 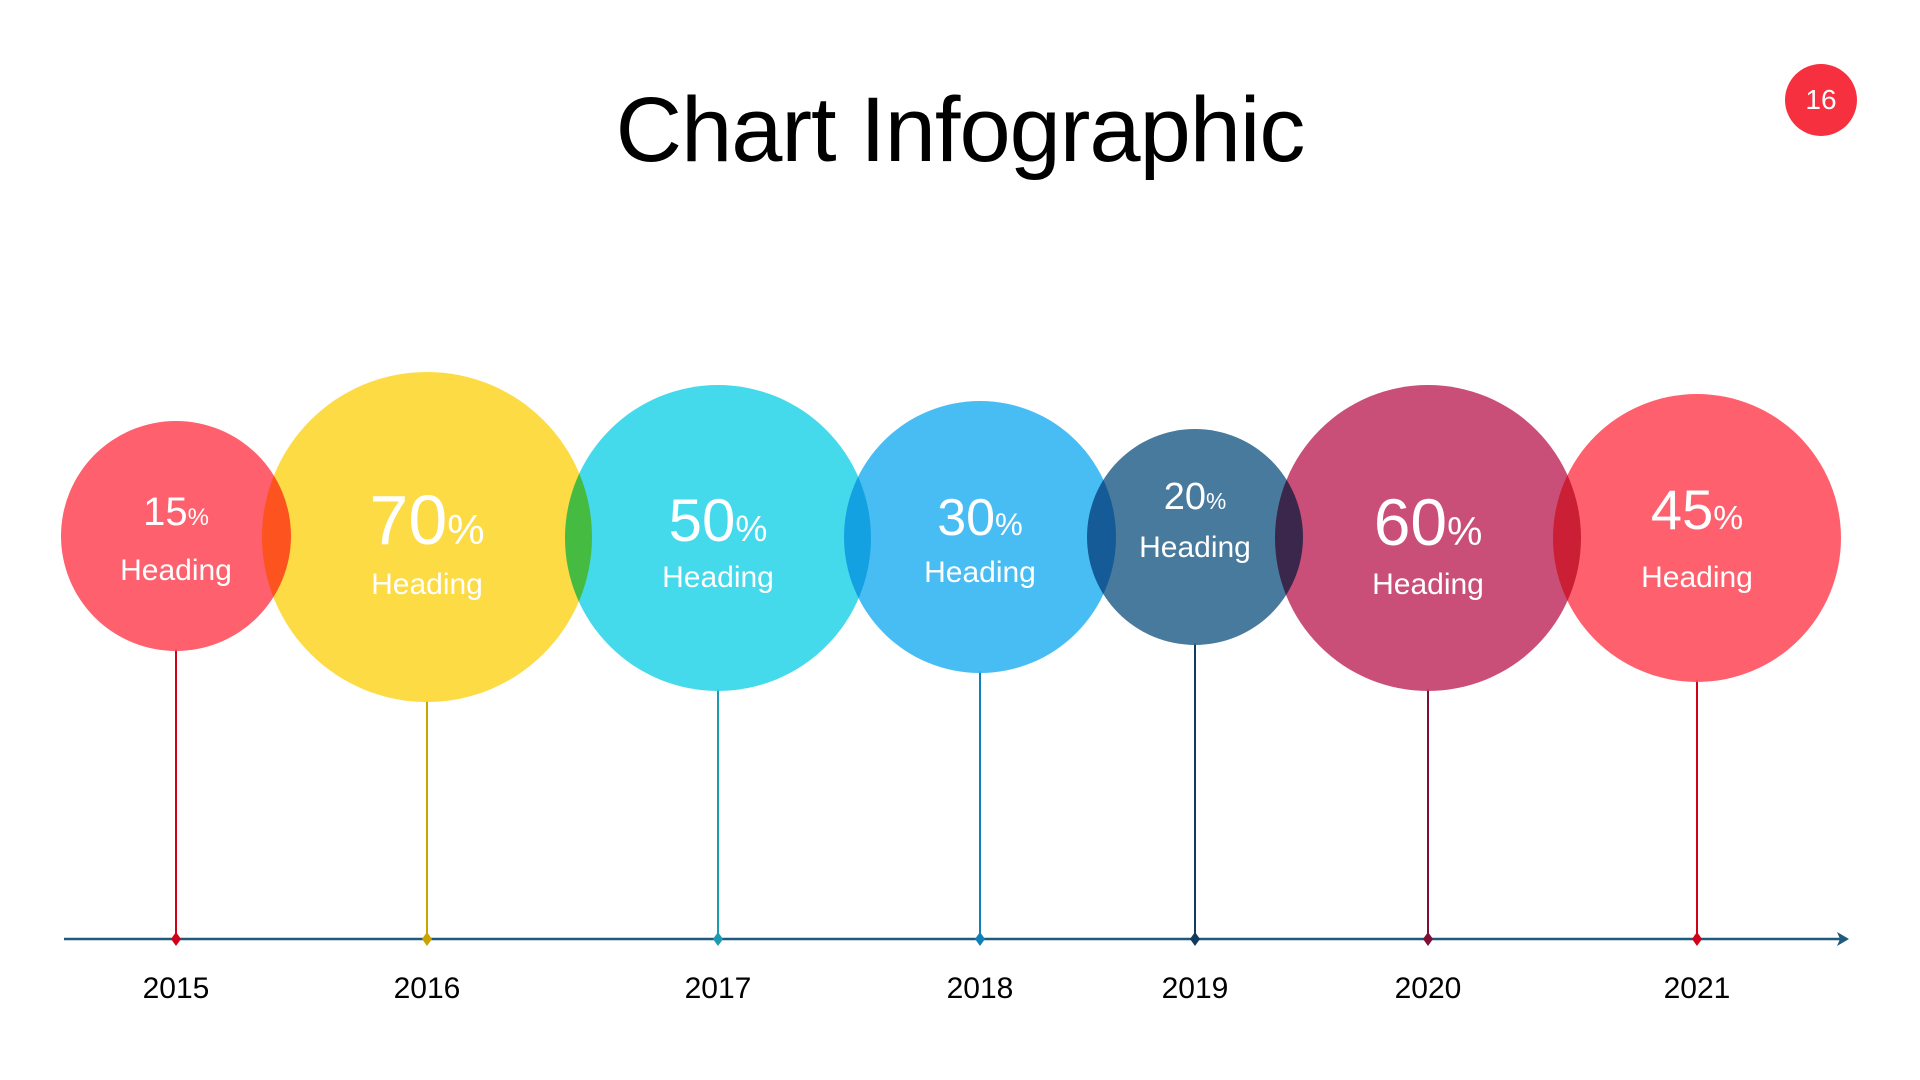 I want to click on value-number: 50, so click(x=702, y=520).